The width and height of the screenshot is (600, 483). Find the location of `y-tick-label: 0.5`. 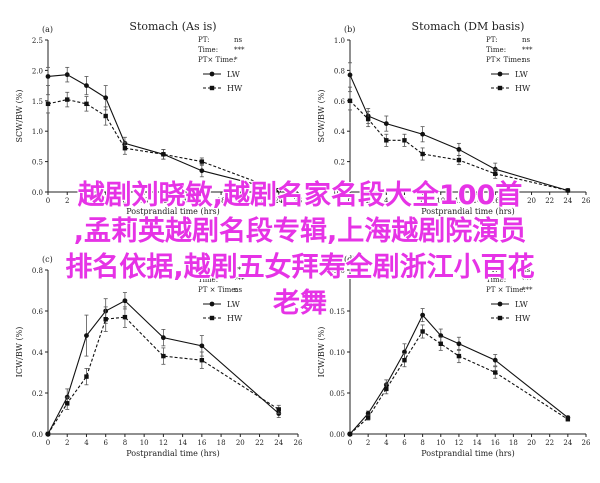

y-tick-label: 0.5 is located at coordinates (37, 163).